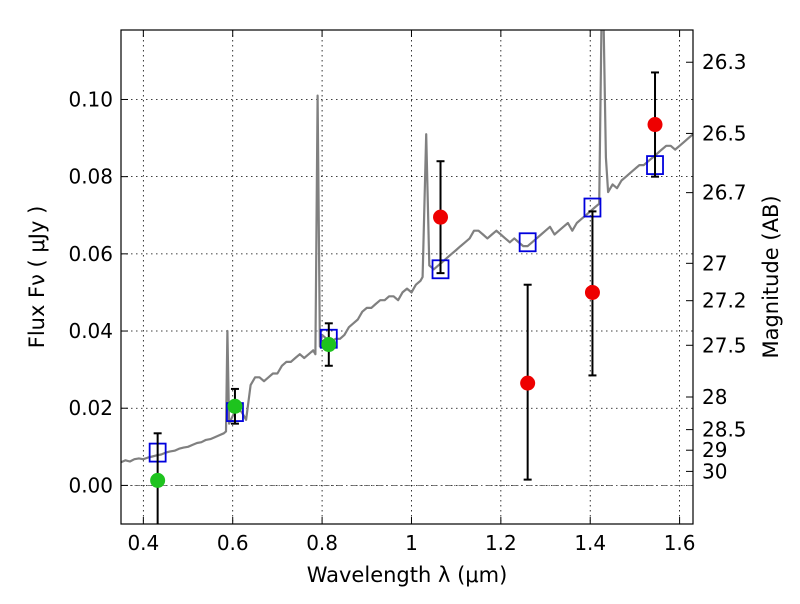 The width and height of the screenshot is (800, 604). What do you see at coordinates (322, 543) in the screenshot?
I see `x-tick-label: 0.8` at bounding box center [322, 543].